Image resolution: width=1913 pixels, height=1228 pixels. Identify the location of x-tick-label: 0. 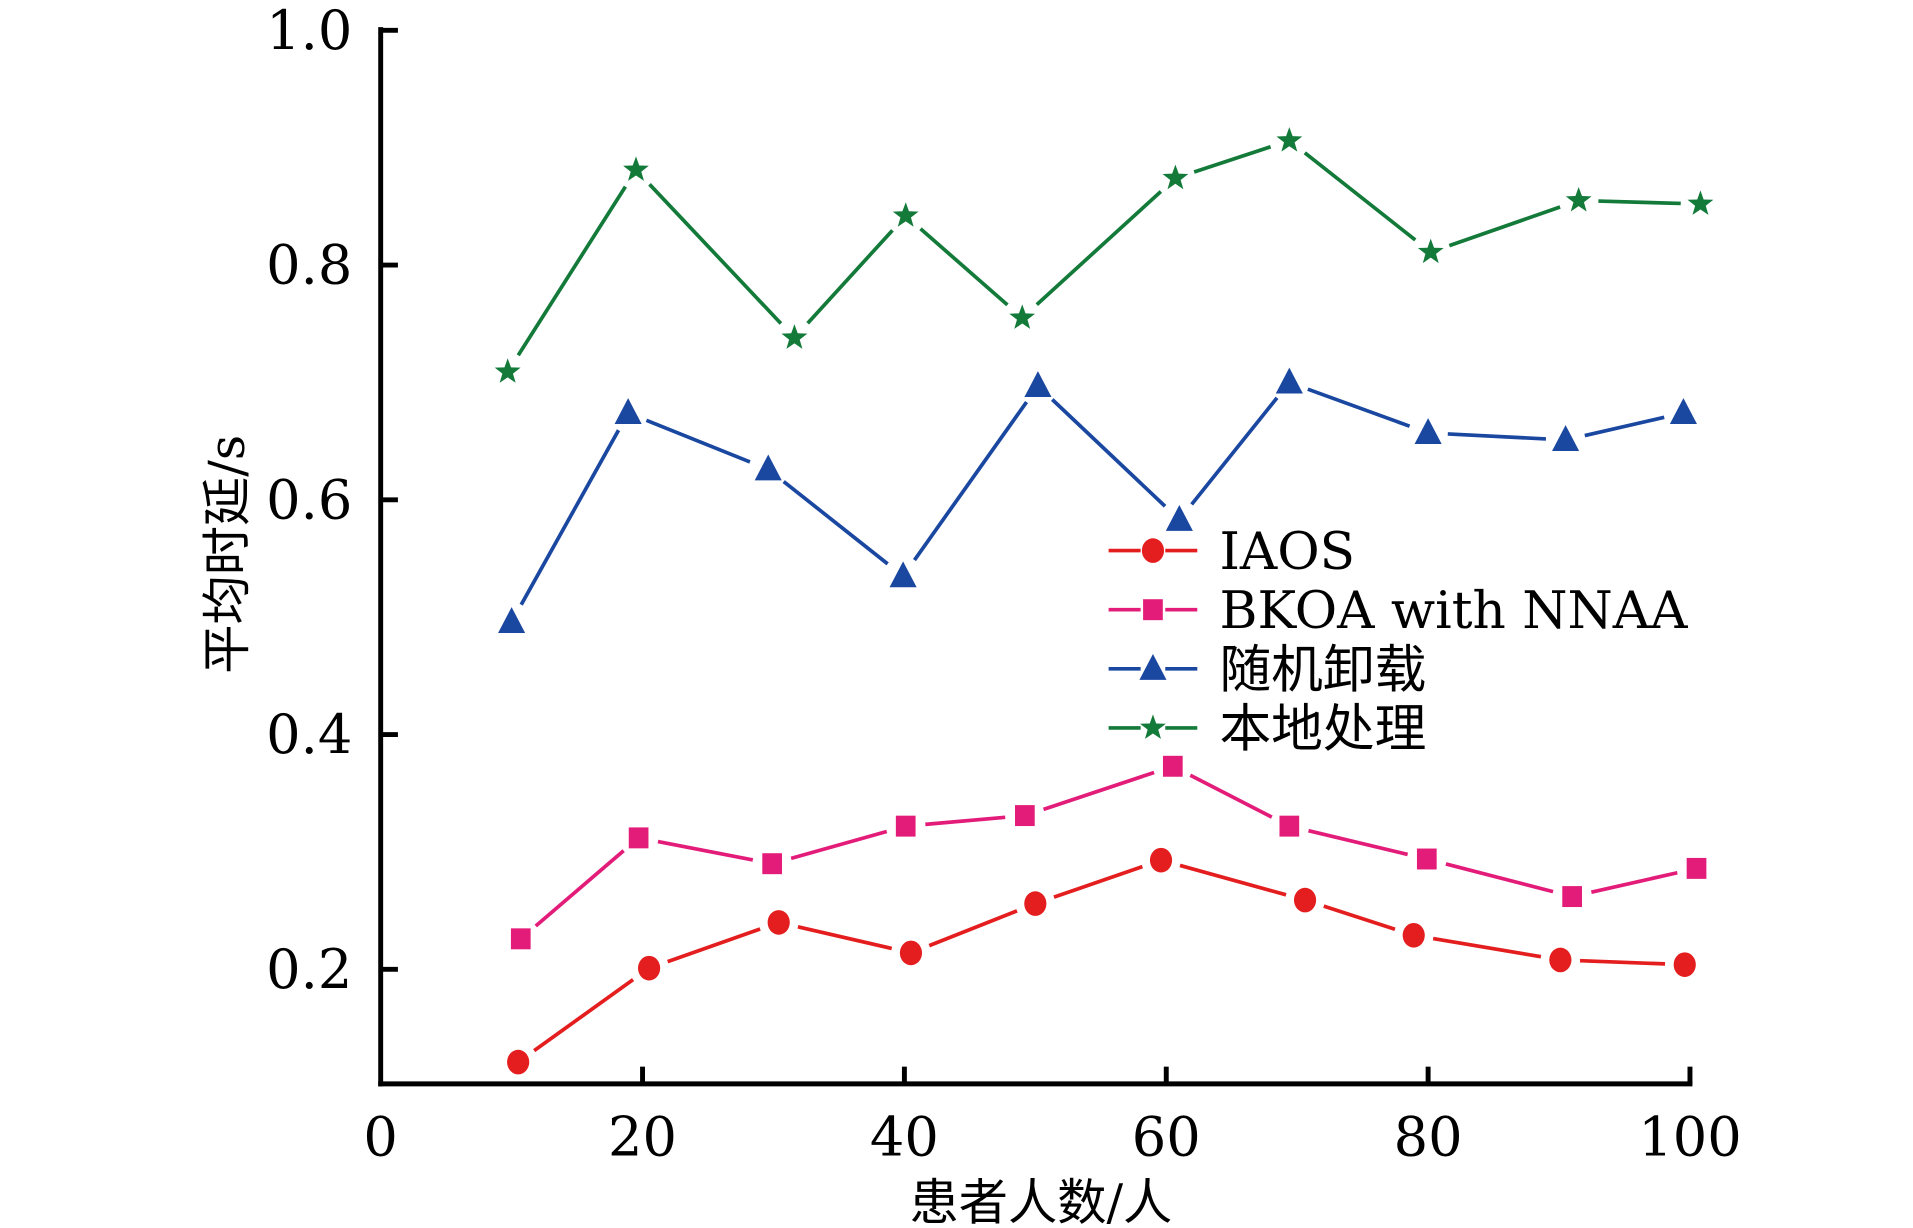
(380, 1136).